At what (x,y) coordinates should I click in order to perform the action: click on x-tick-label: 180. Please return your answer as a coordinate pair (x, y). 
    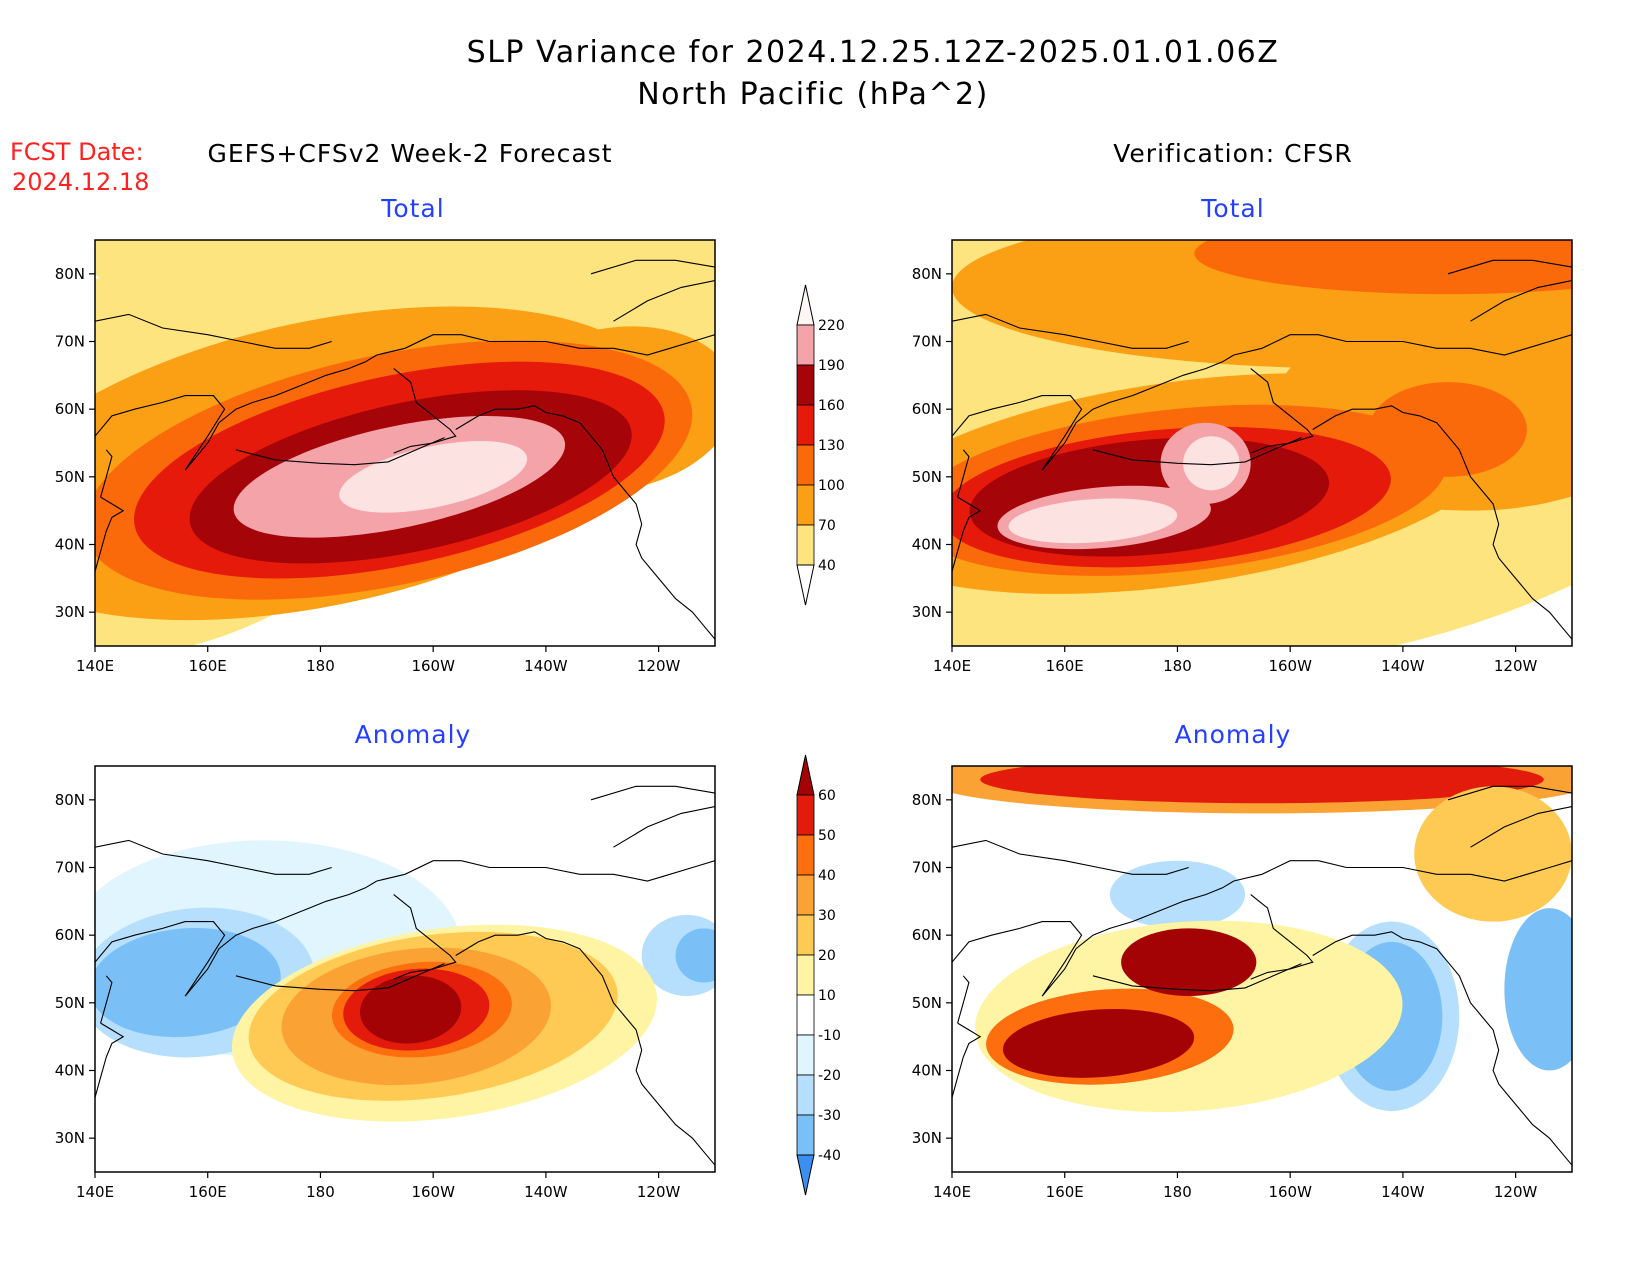
    Looking at the image, I should click on (1177, 666).